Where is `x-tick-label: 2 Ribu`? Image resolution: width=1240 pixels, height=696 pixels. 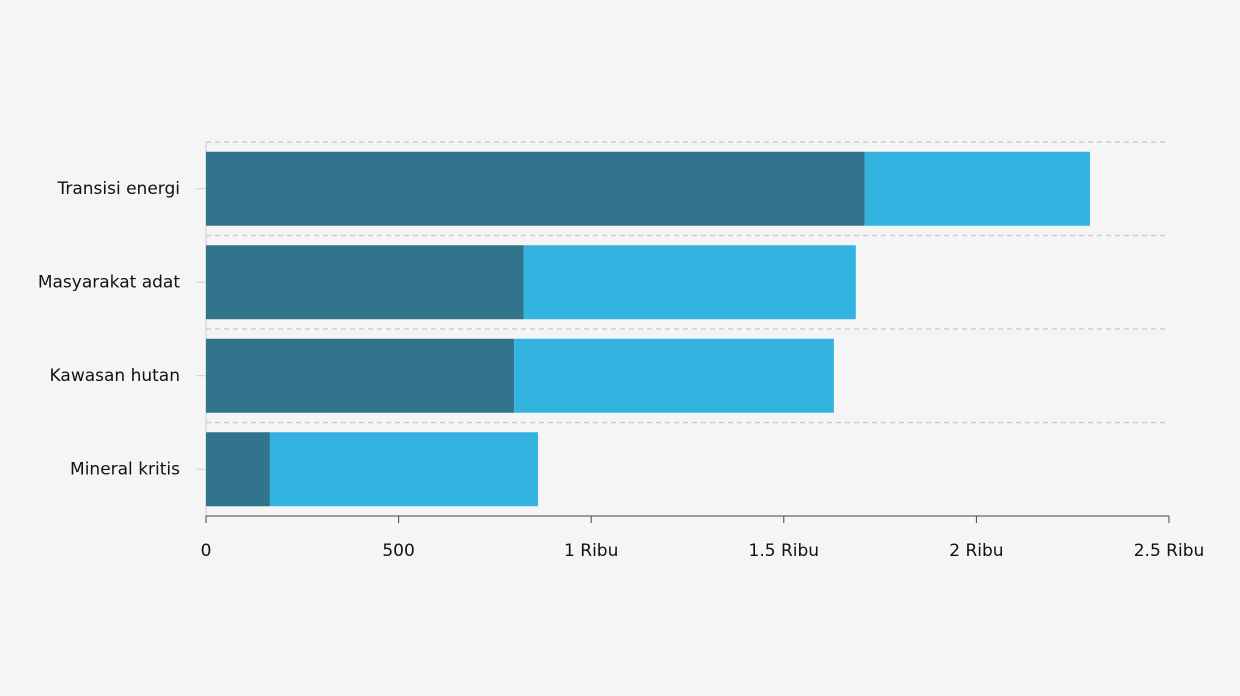
x-tick-label: 2 Ribu is located at coordinates (976, 551).